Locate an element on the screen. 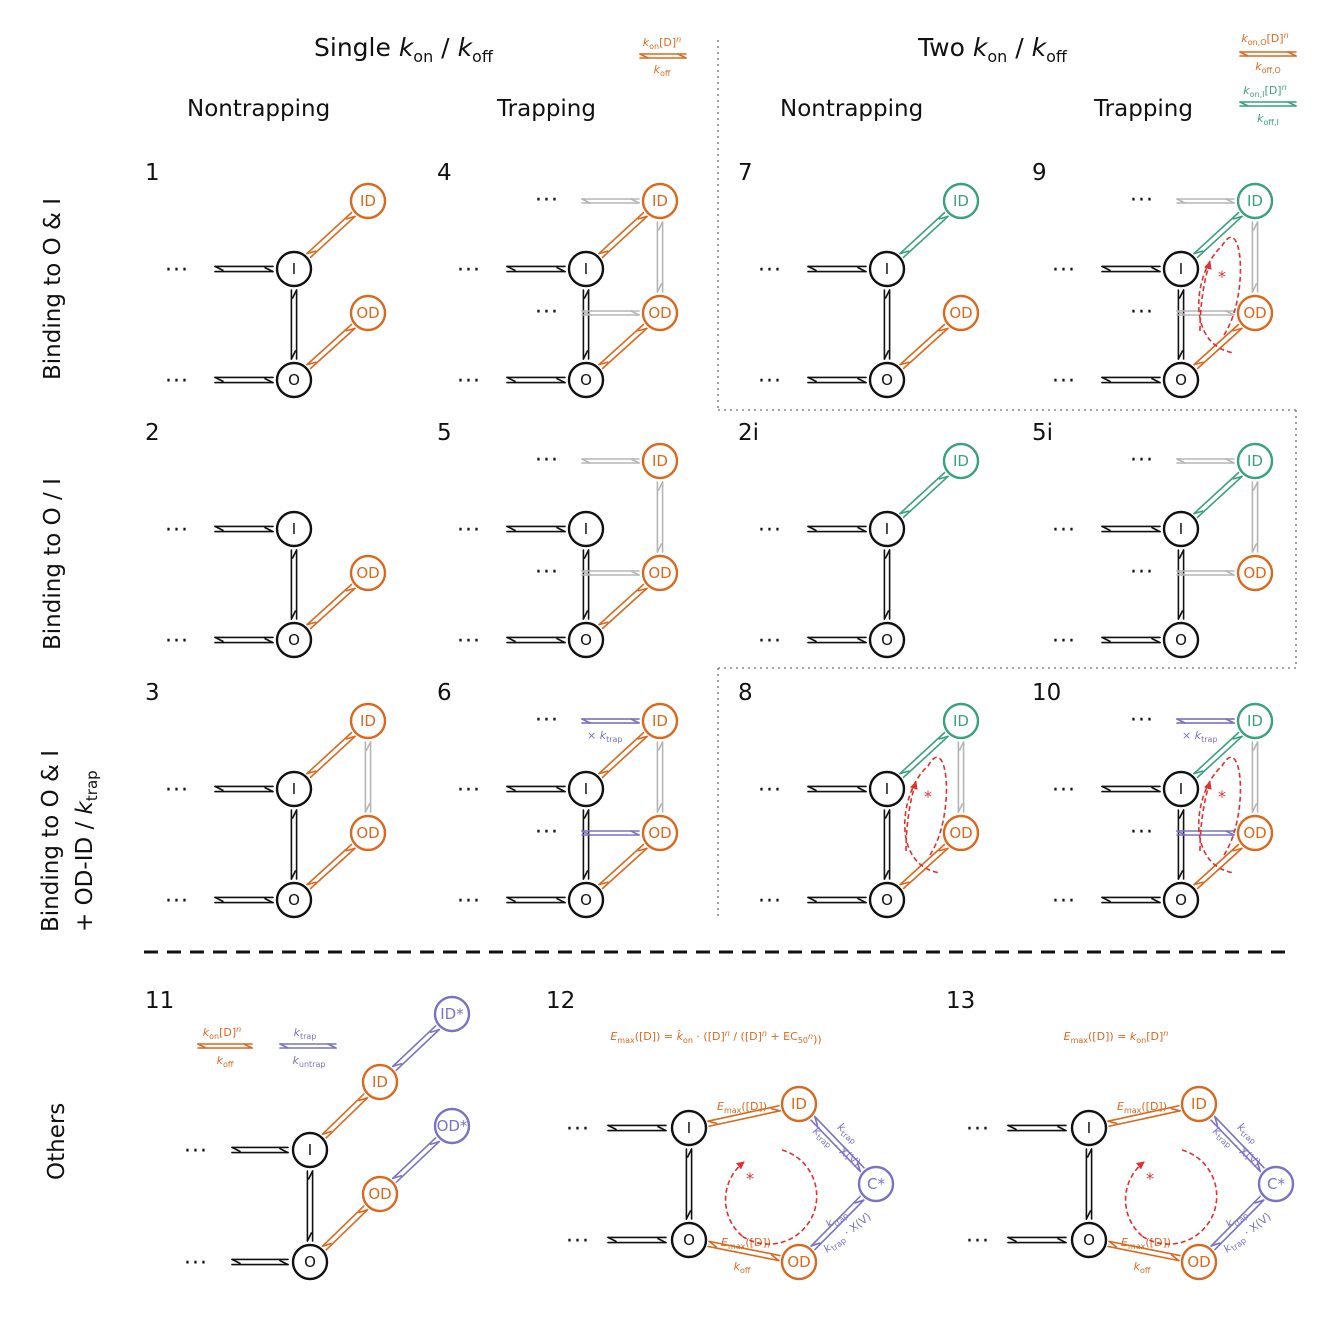  legend-single-arrows is located at coordinates (663, 56).